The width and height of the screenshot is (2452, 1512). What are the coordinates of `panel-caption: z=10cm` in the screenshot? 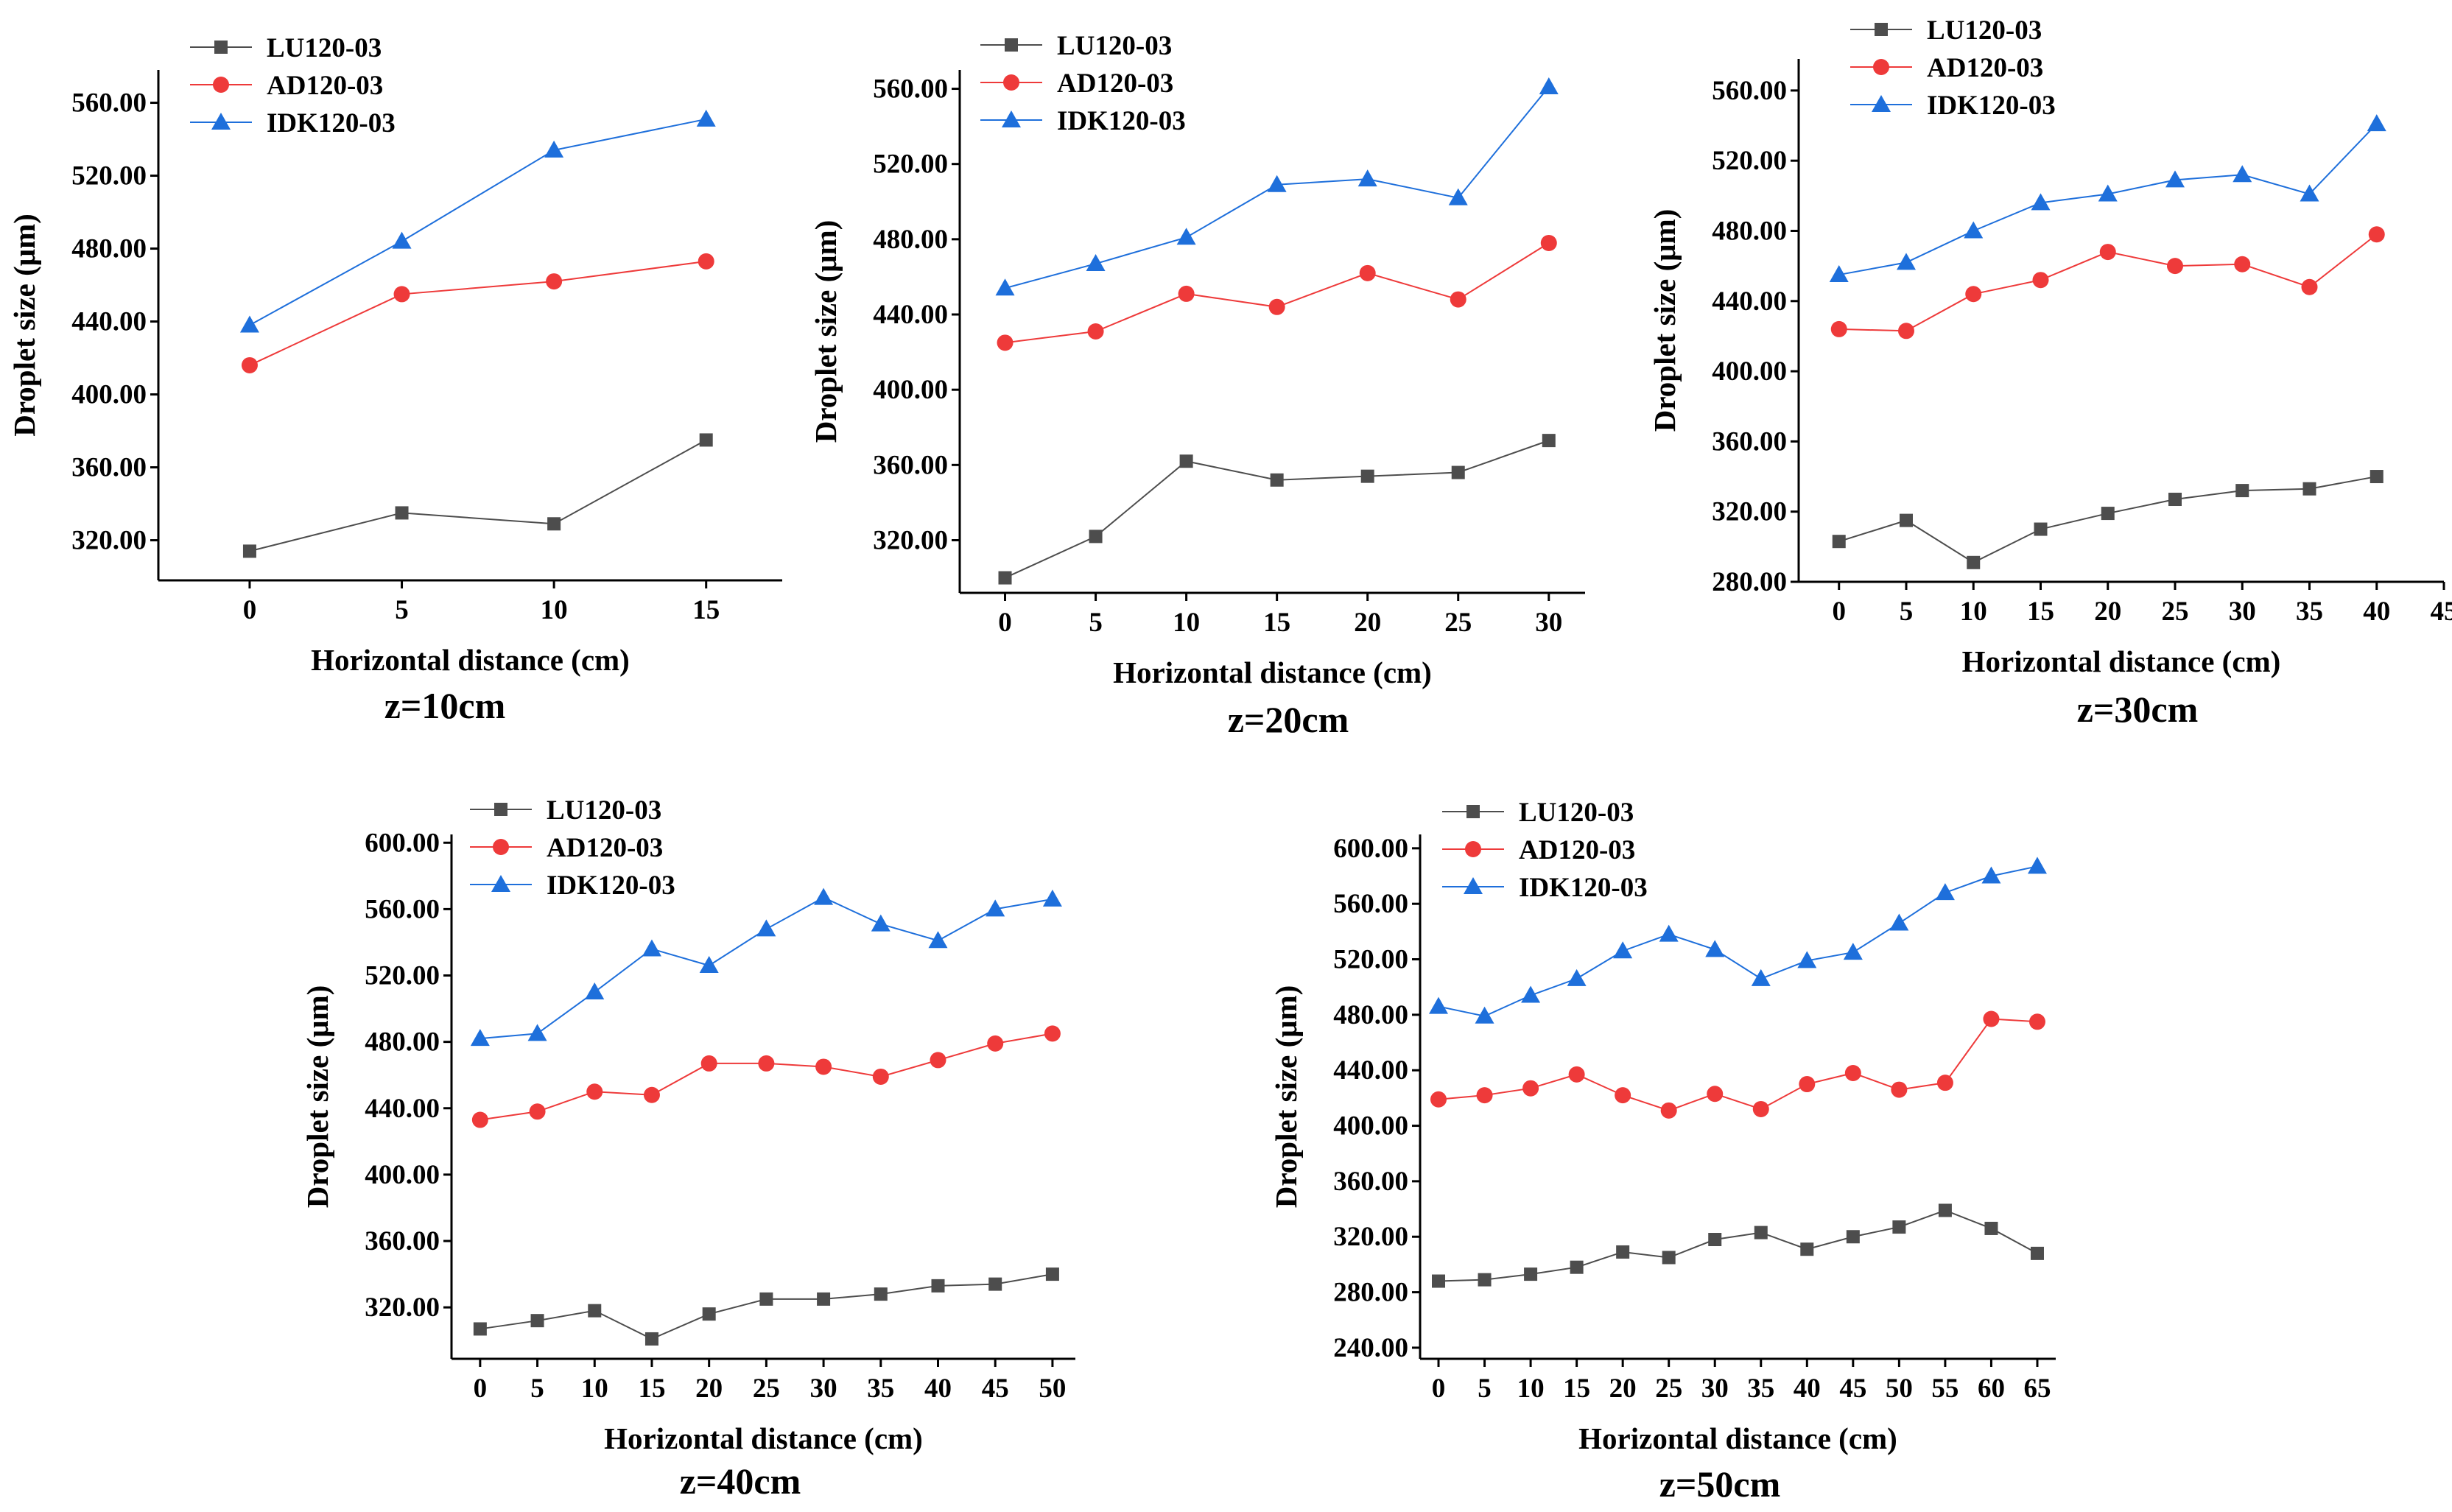 It's located at (445, 705).